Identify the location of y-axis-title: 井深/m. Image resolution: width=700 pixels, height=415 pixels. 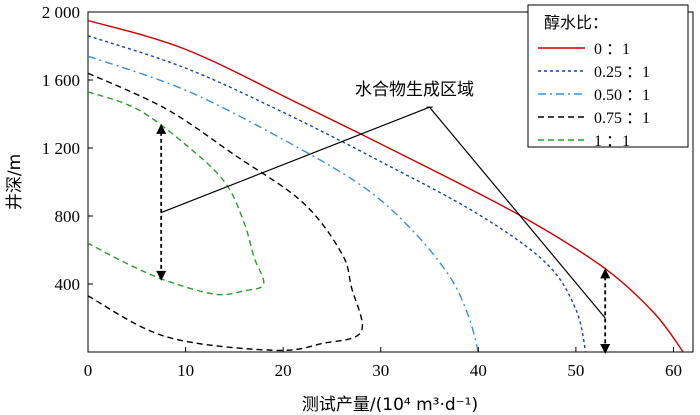
(15, 182).